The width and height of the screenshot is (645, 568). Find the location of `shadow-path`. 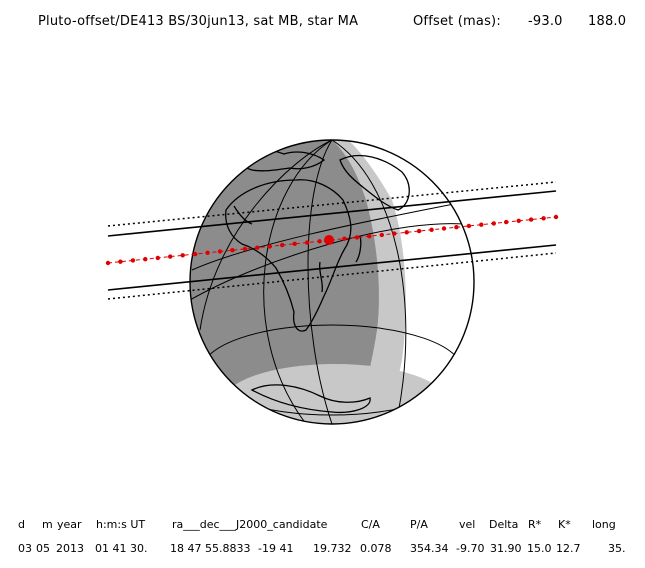

shadow-path is located at coordinates (332, 240).